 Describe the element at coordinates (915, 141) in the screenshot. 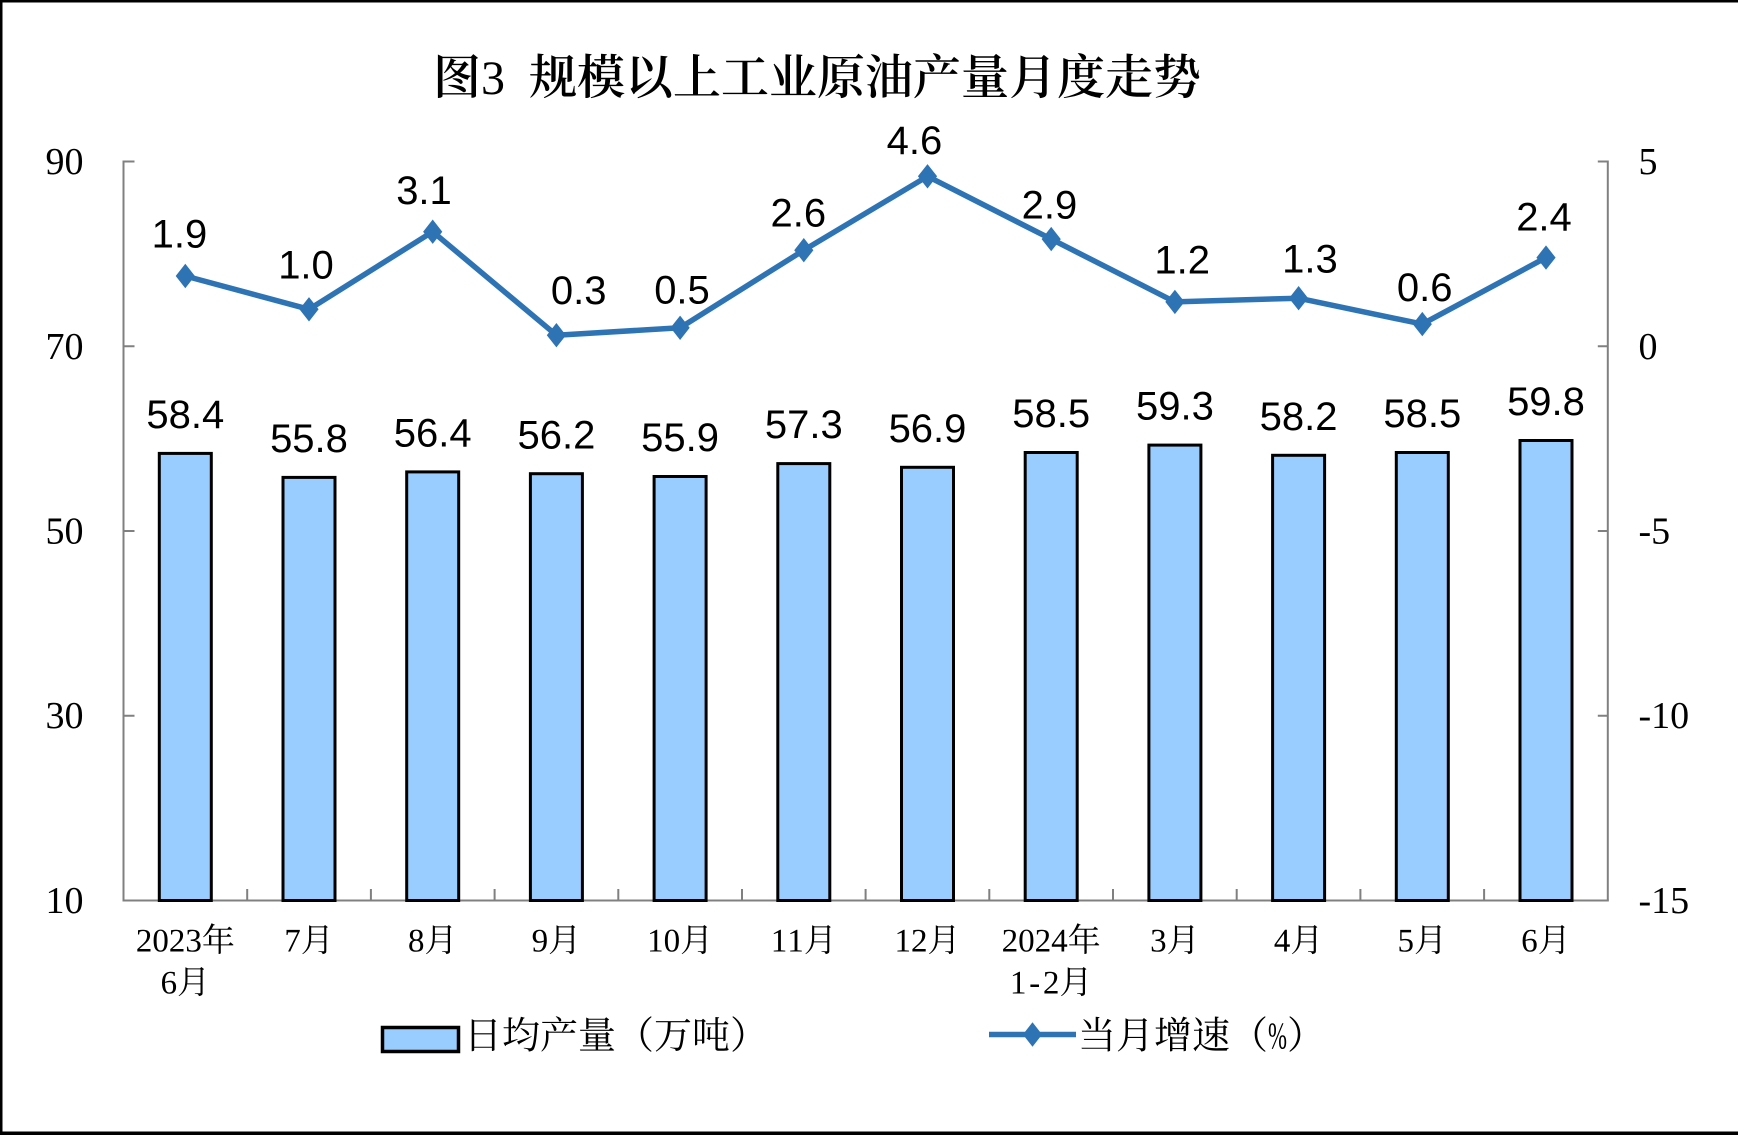

I see `svg-text: 4.6` at that location.